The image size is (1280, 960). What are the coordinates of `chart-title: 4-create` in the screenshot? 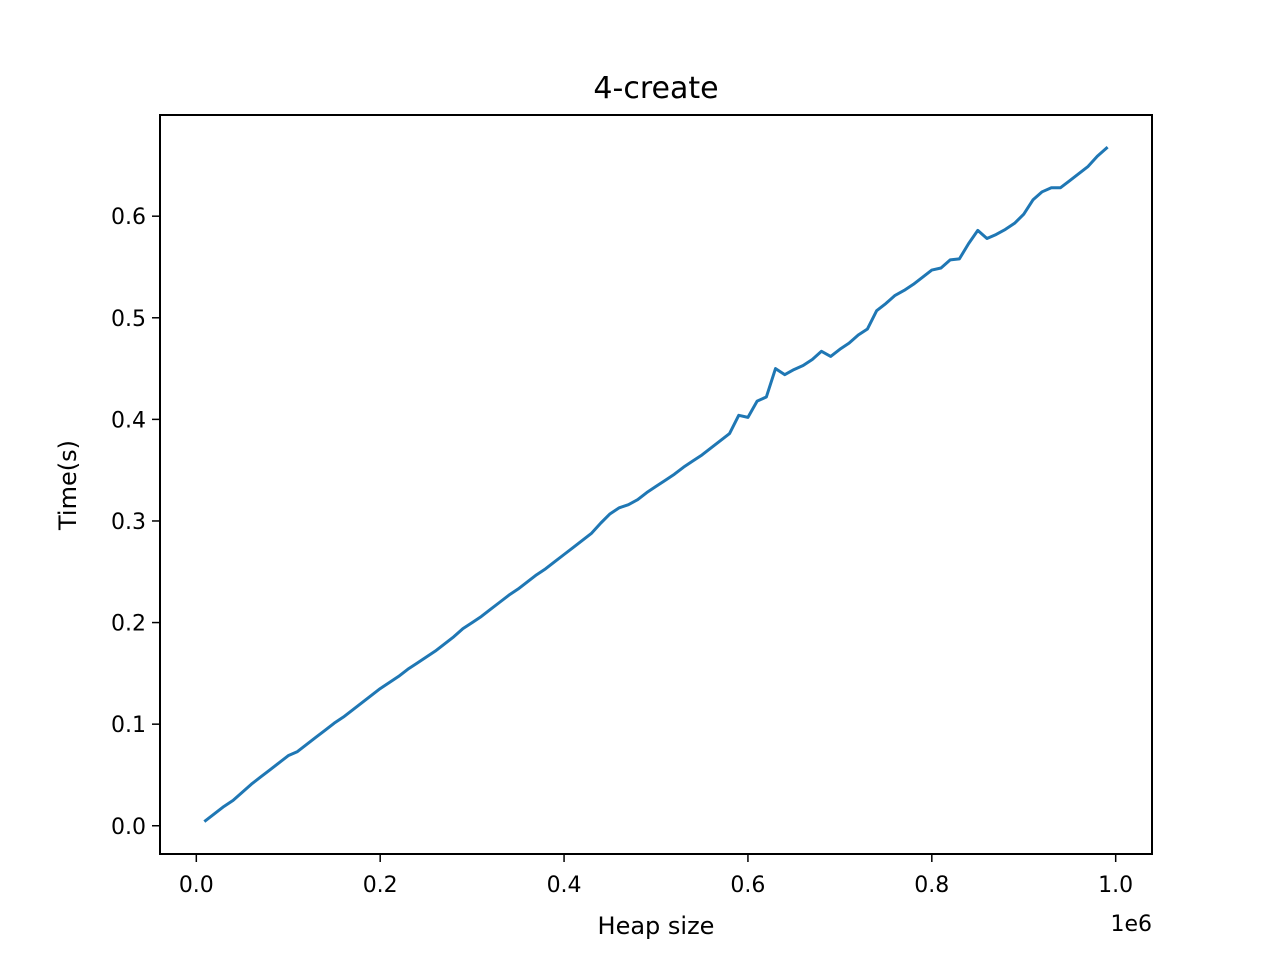 It's located at (655, 88).